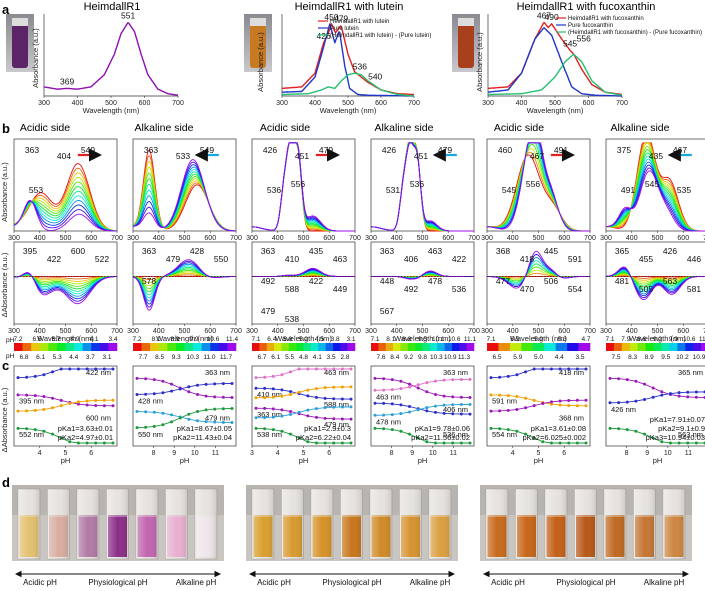 This screenshot has width=705, height=591. I want to click on ph-label-bottom: 3.7, so click(90, 357).